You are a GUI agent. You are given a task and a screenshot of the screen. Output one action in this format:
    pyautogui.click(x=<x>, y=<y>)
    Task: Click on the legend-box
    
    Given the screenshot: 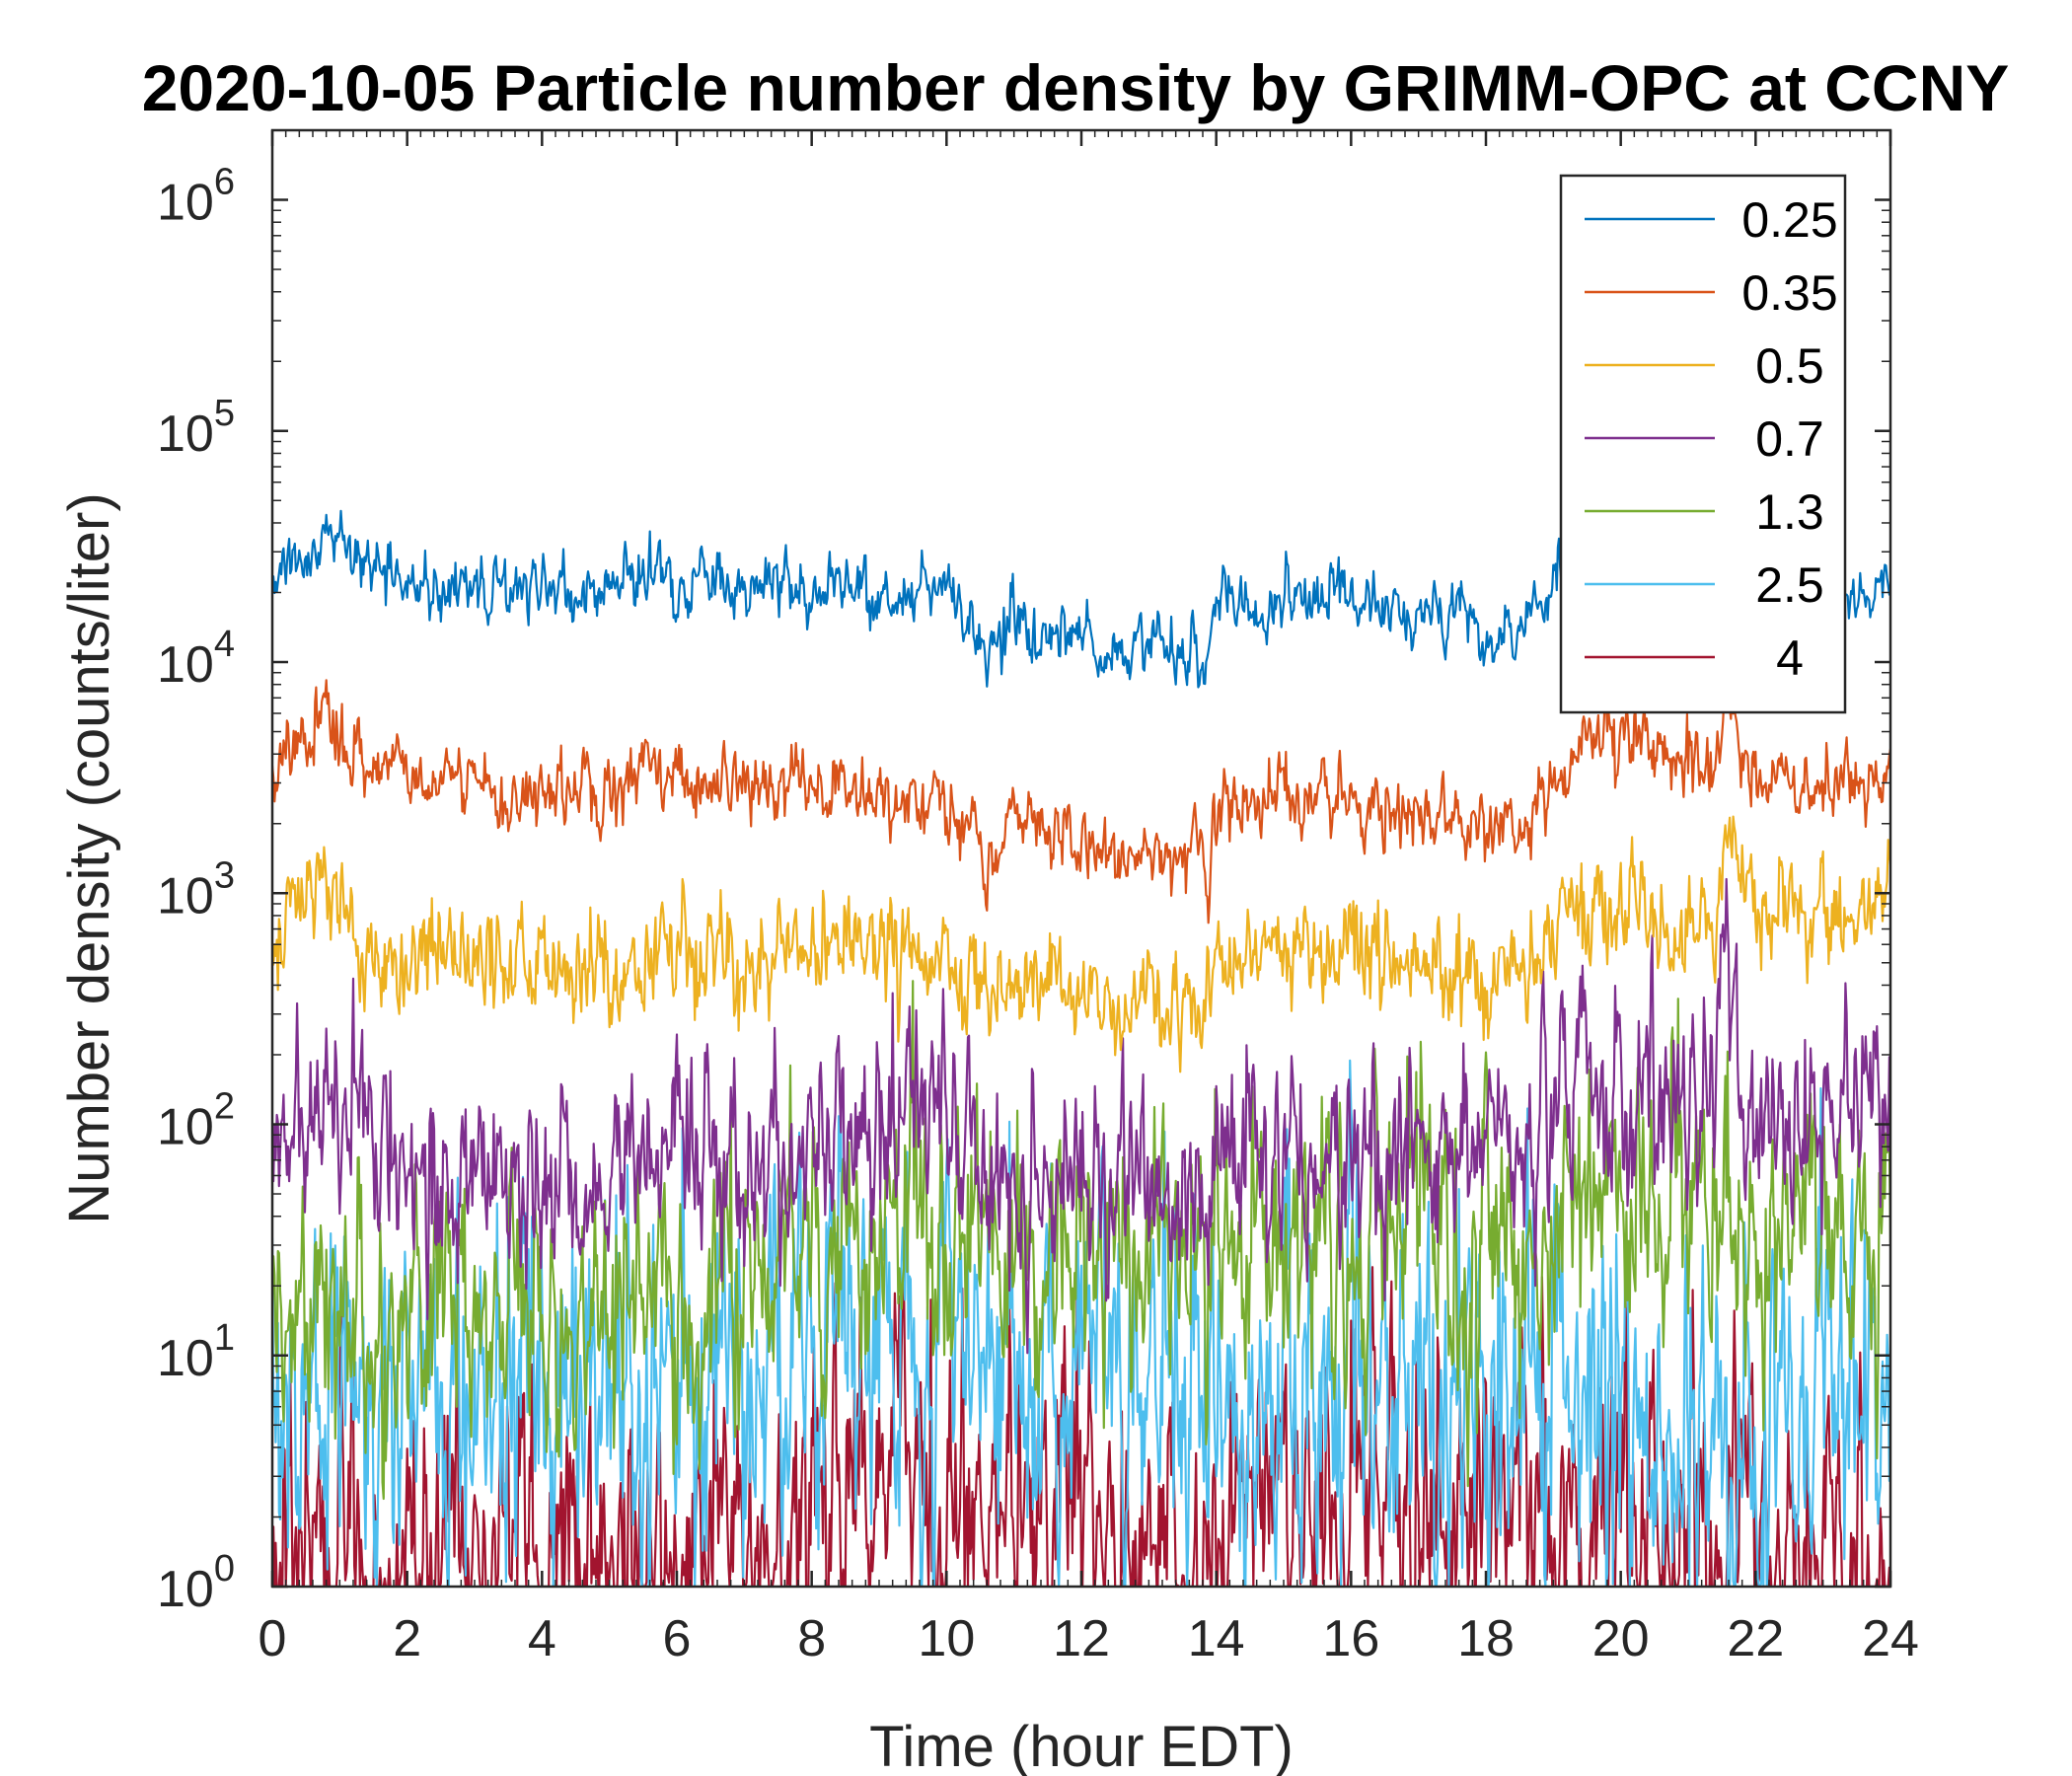 What is the action you would take?
    pyautogui.click(x=1703, y=444)
    